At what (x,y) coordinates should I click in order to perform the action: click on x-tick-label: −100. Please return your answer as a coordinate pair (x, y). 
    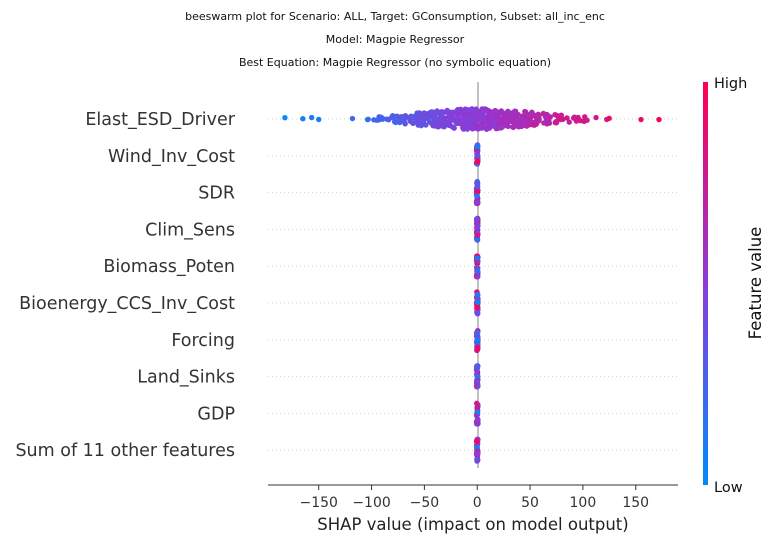
    Looking at the image, I should click on (371, 503).